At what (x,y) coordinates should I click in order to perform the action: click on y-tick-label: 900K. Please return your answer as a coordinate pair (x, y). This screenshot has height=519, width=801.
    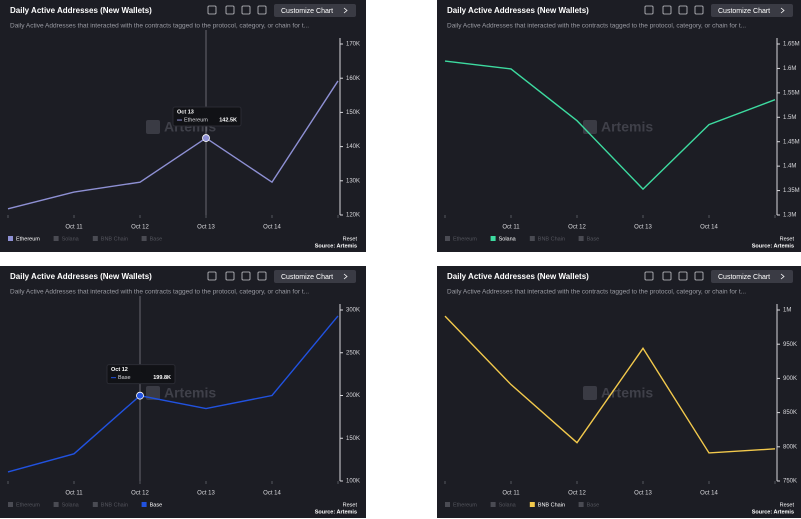
    Looking at the image, I should click on (790, 379).